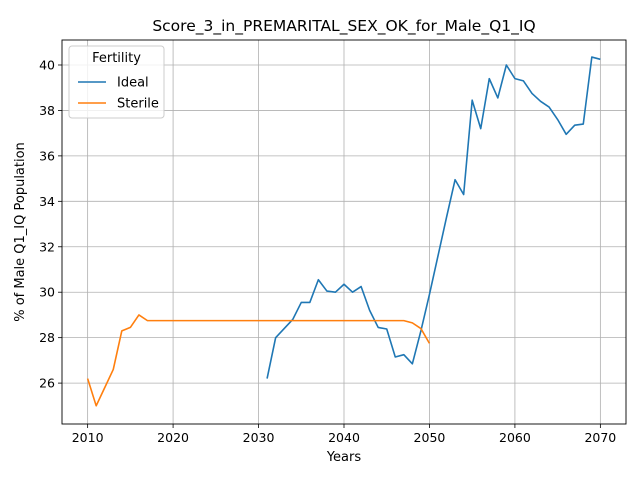 The image size is (640, 480). What do you see at coordinates (173, 437) in the screenshot?
I see `x-tick-label: 2020` at bounding box center [173, 437].